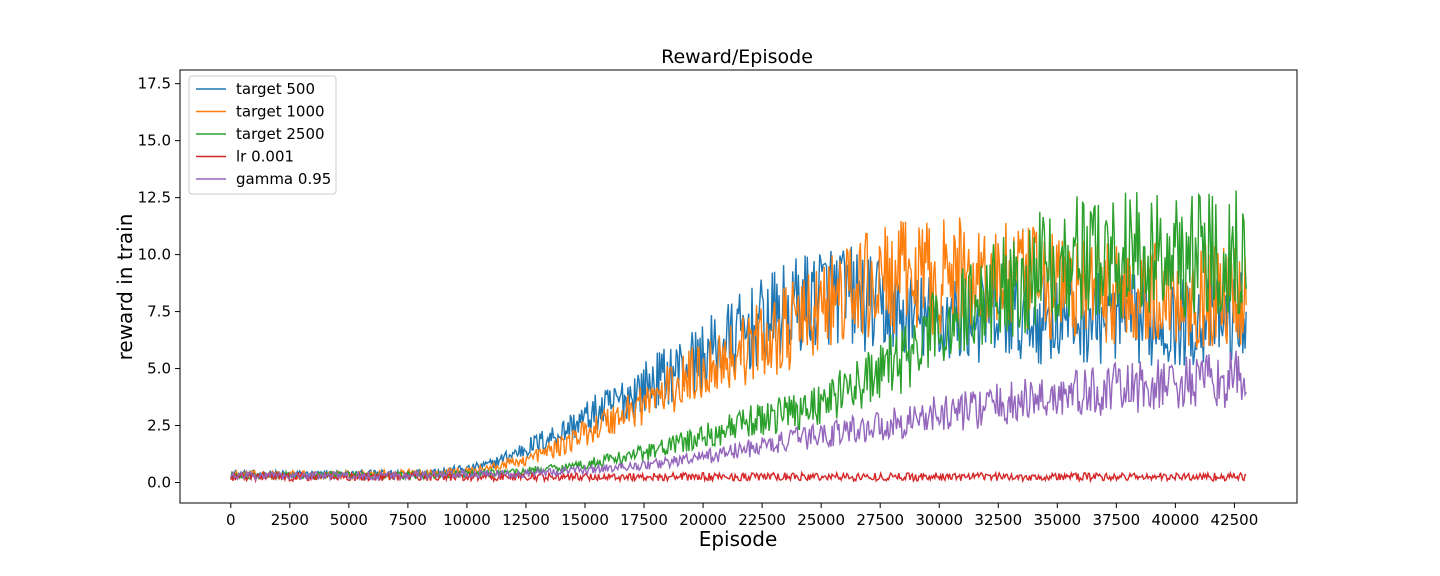 The image size is (1440, 576). I want to click on legend-box, so click(262, 135).